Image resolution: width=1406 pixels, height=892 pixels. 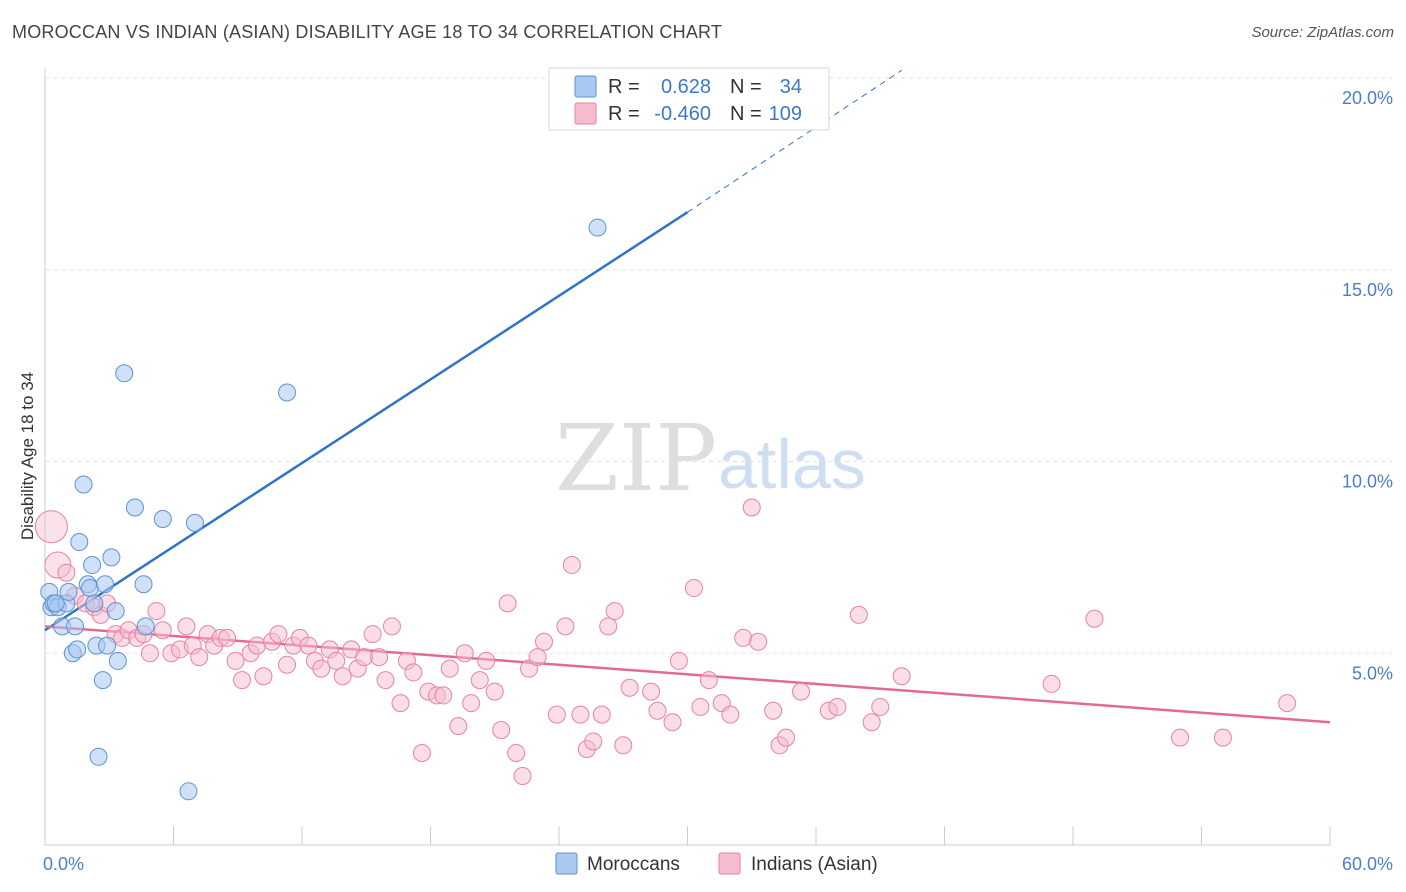 I want to click on legend-moroccan-r: 0.628, so click(x=686, y=87).